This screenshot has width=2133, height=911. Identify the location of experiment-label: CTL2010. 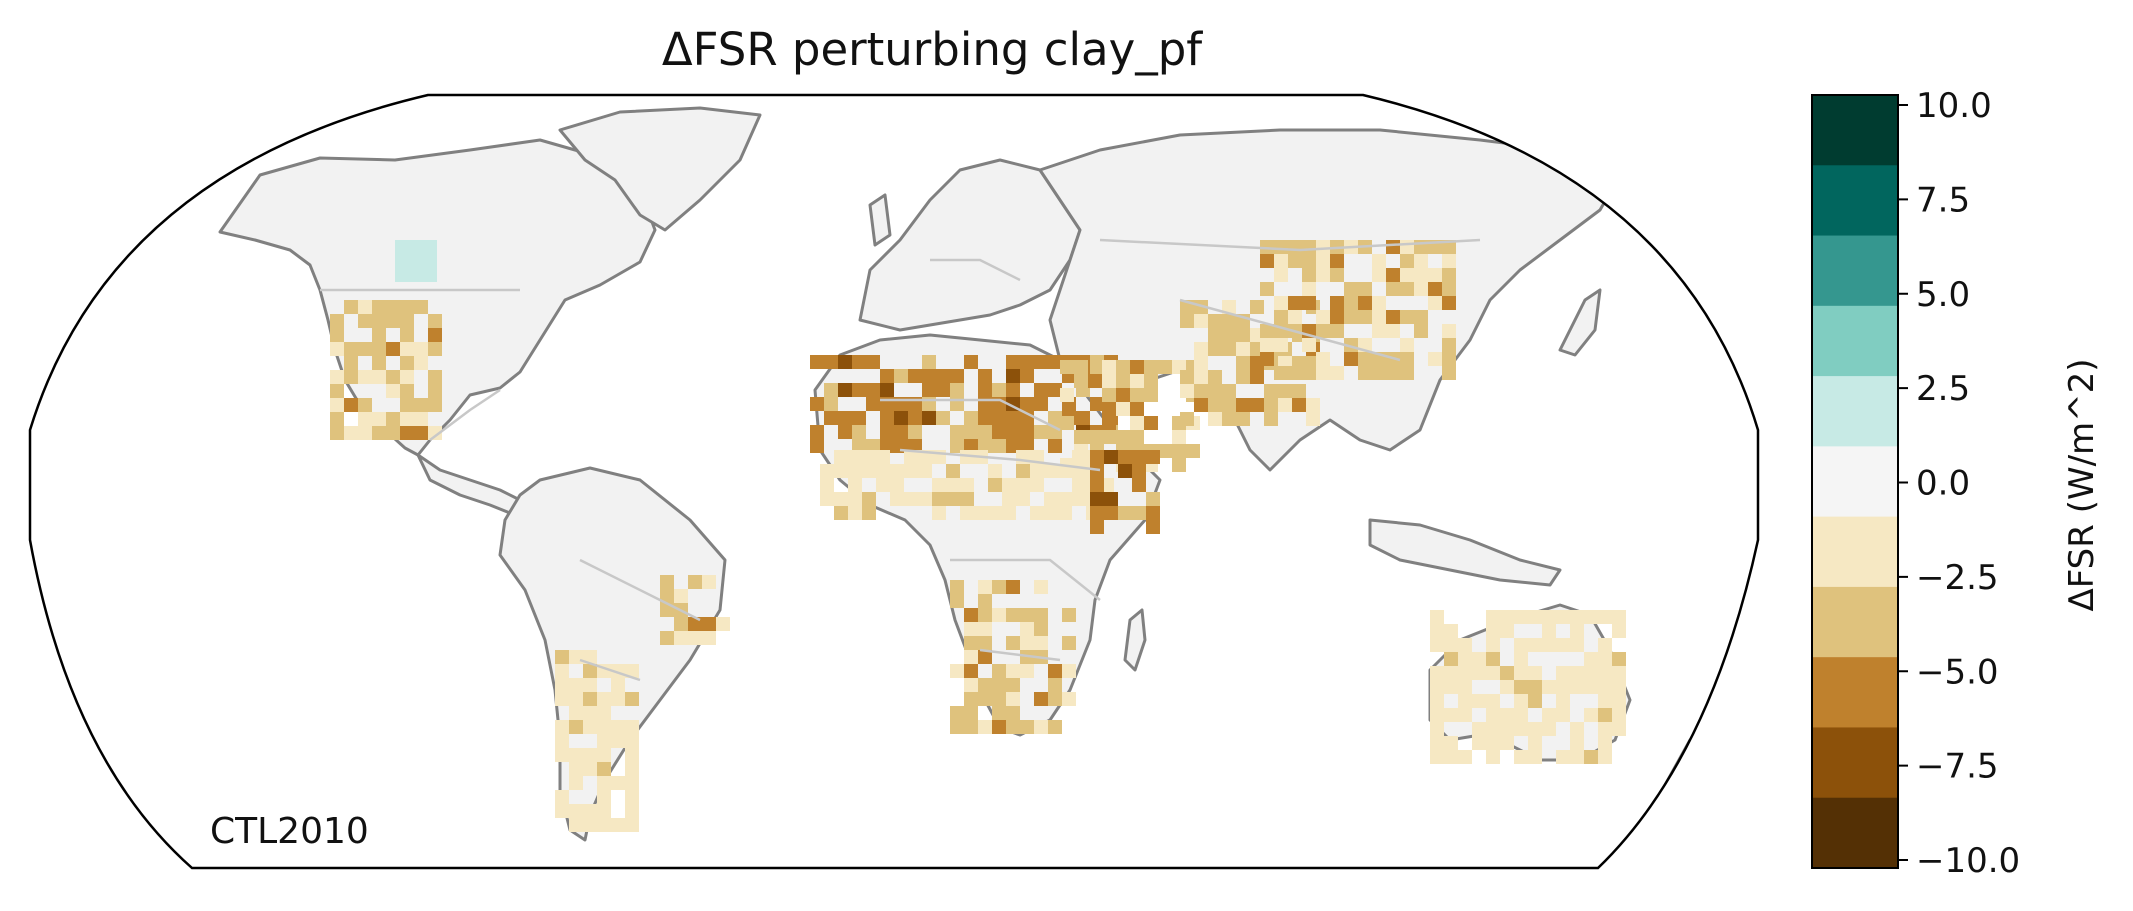
(289, 831).